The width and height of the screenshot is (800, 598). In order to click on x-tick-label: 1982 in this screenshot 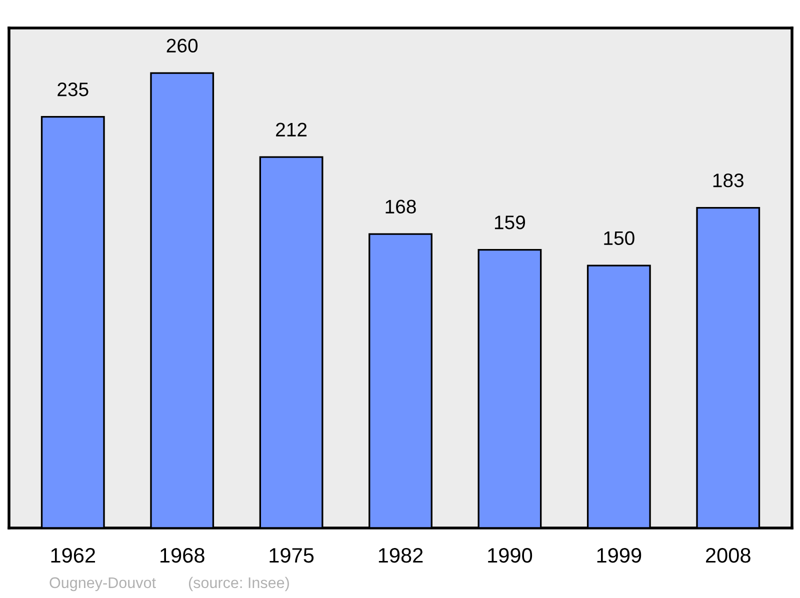, I will do `click(400, 555)`.